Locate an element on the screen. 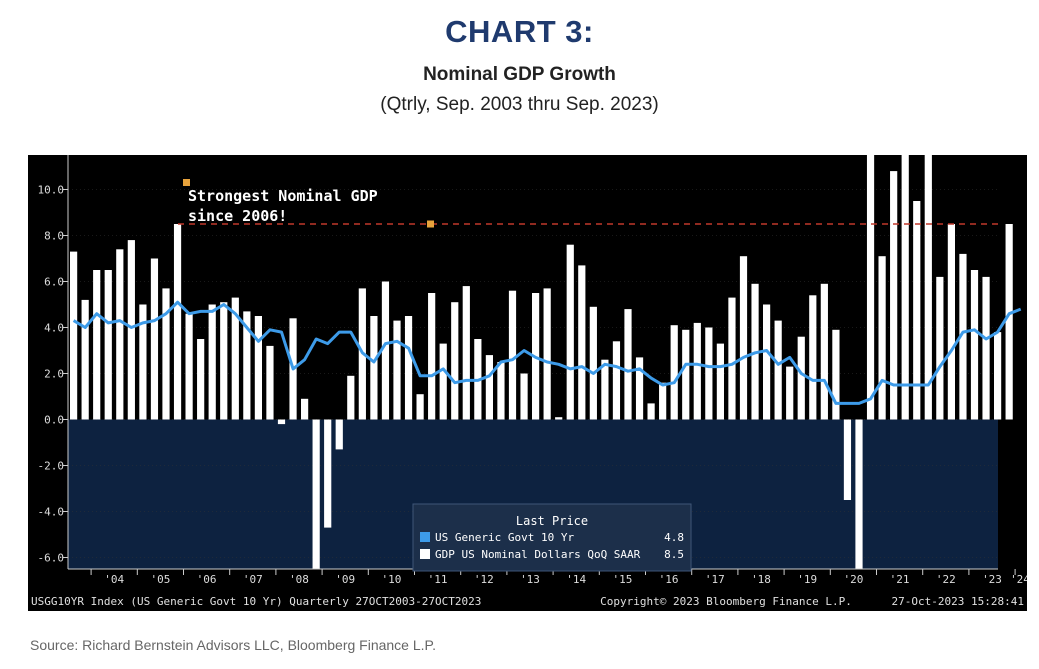  x-tick-label: '20 is located at coordinates (853, 579).